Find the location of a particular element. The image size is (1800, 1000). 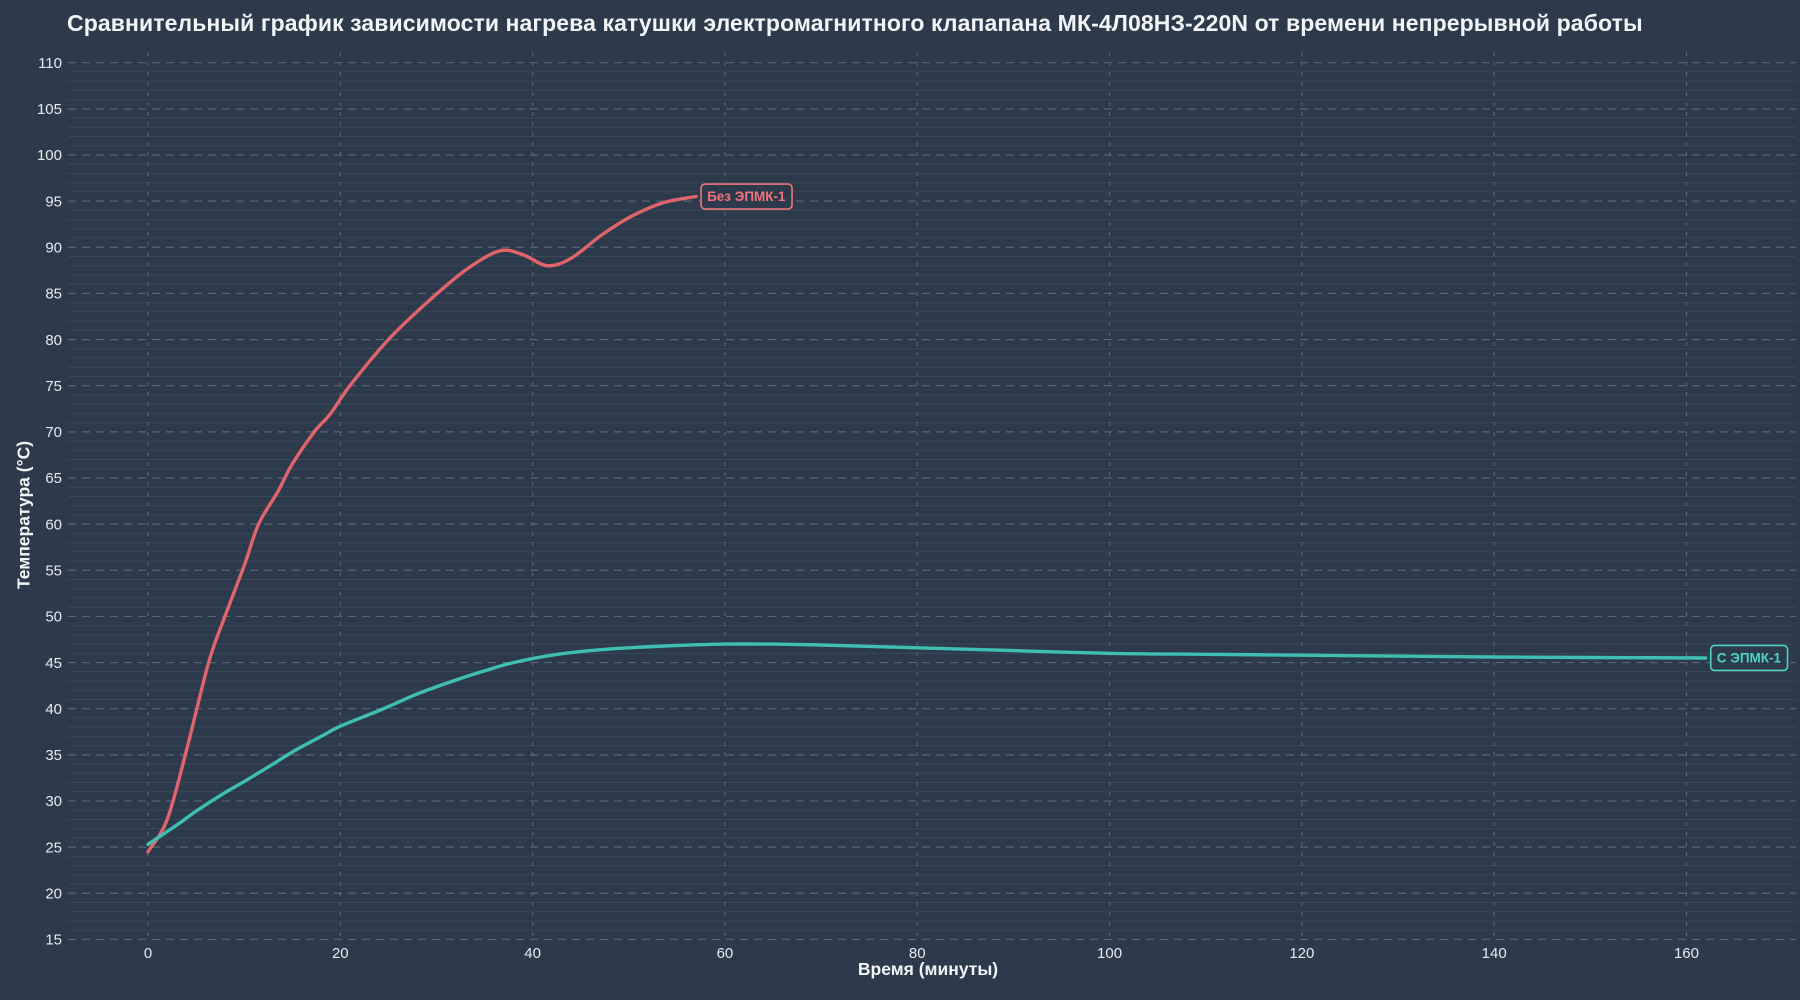

y-tick-label: 60 is located at coordinates (53, 524).